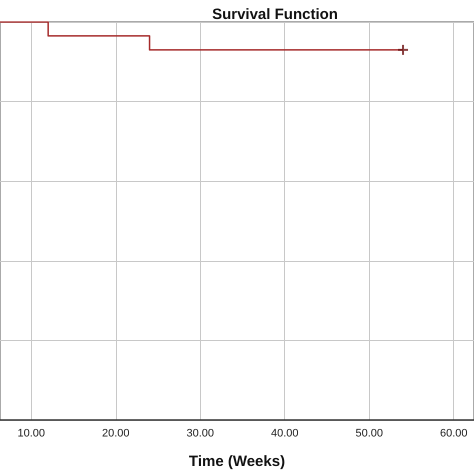 Image resolution: width=474 pixels, height=474 pixels. I want to click on x-axis-title: Time (Weeks), so click(237, 461).